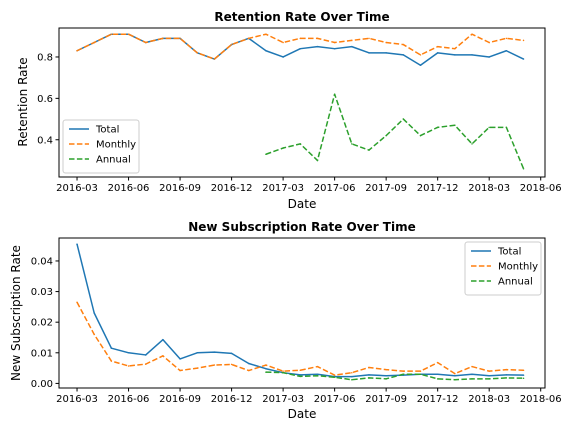  I want to click on y-tick-label: 0.04, so click(42, 261).